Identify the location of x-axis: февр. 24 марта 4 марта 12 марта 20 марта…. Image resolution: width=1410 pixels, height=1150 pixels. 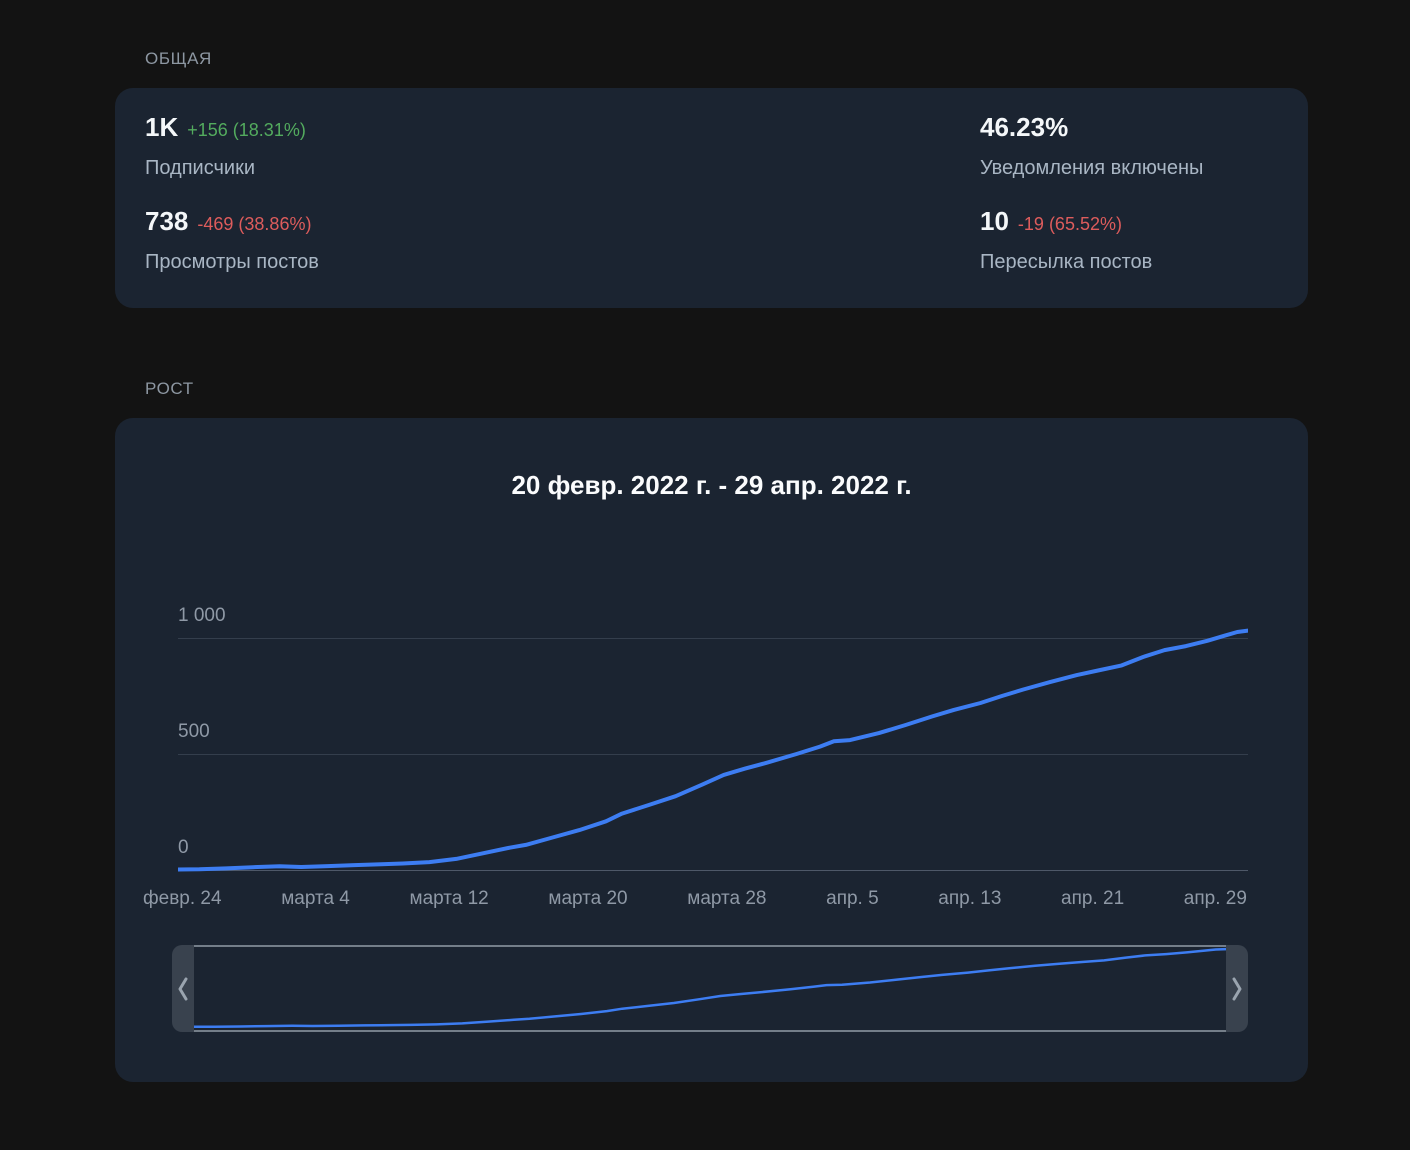
(695, 899).